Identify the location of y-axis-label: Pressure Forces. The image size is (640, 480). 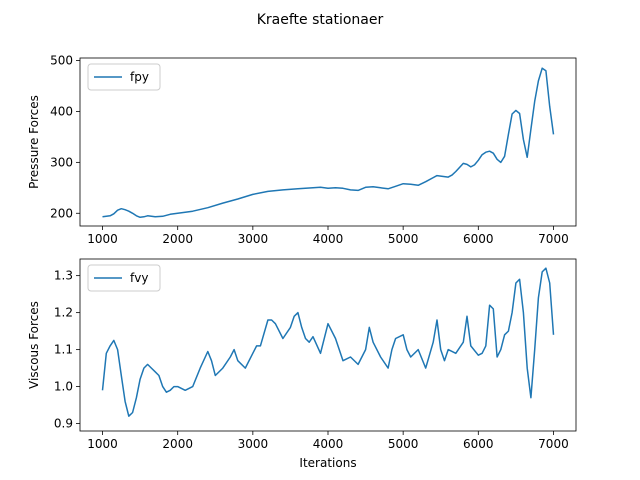
(34, 142).